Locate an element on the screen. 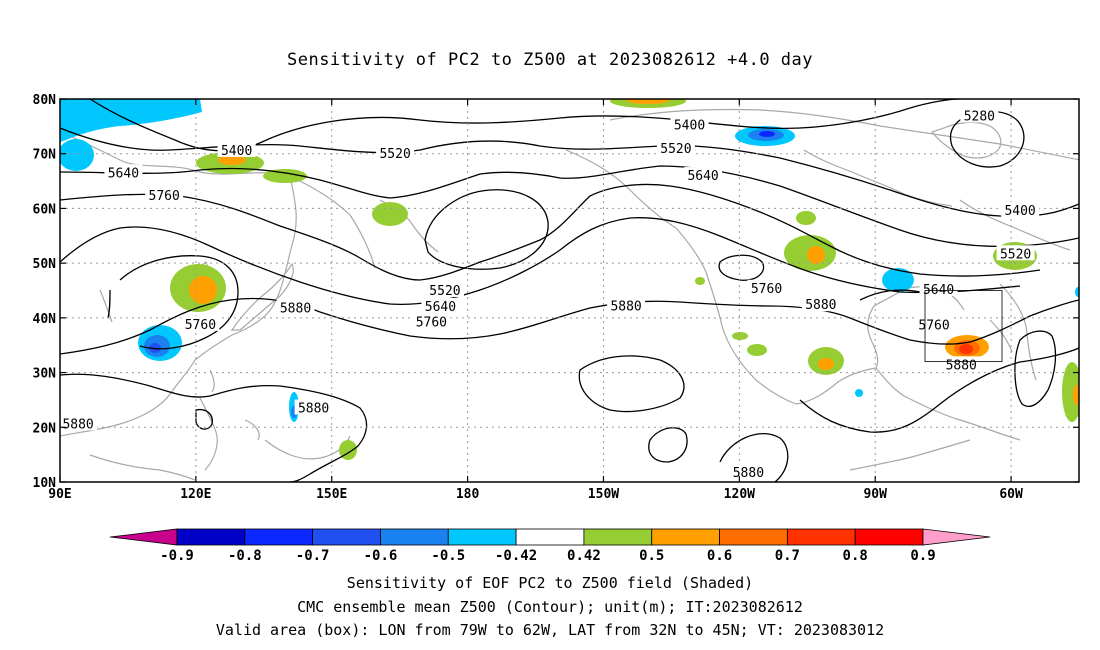 The width and height of the screenshot is (1100, 650). colorbar-label: -0.6 is located at coordinates (381, 556).